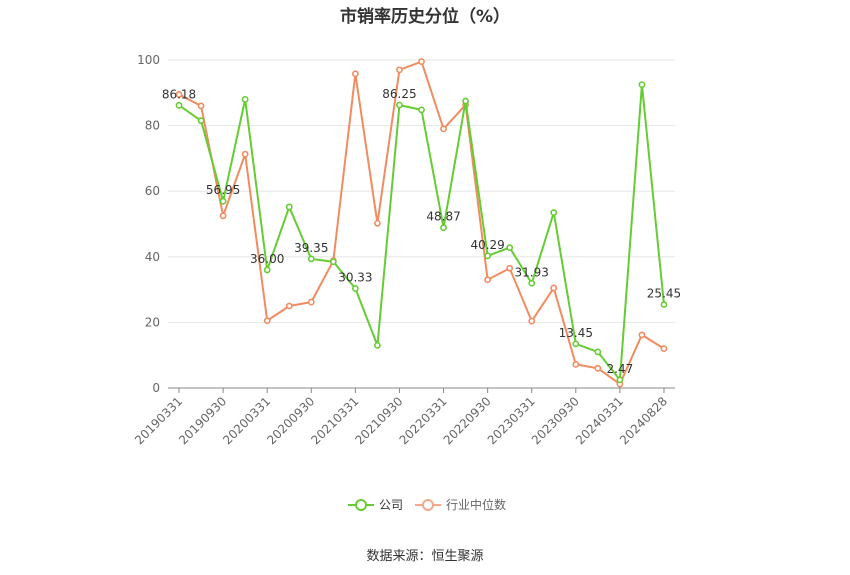 This screenshot has height=575, width=850. What do you see at coordinates (576, 333) in the screenshot?
I see `data-label: 13.45` at bounding box center [576, 333].